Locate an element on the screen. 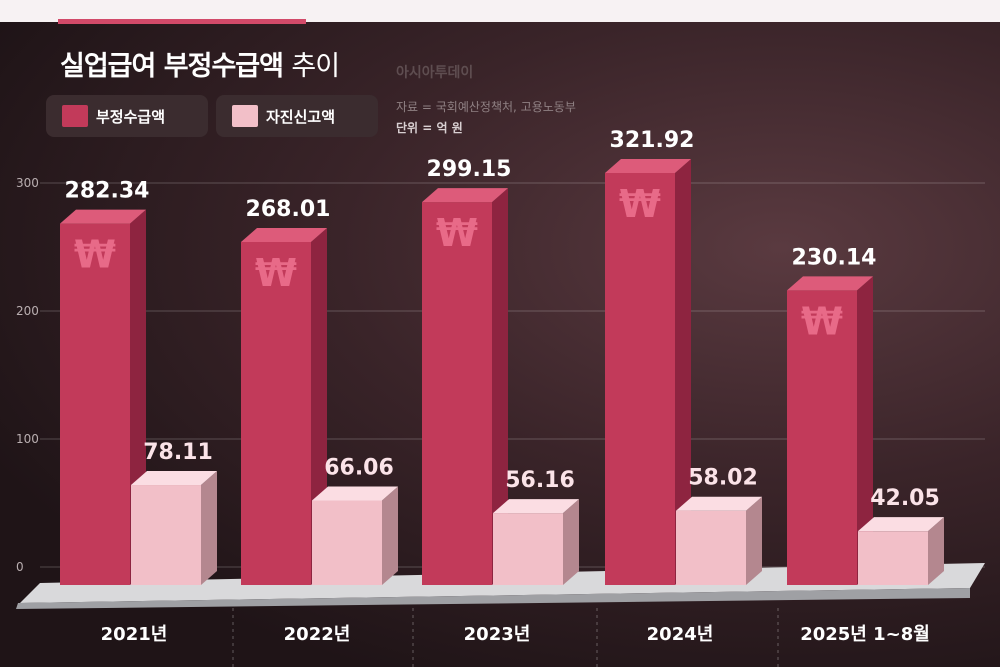 The width and height of the screenshot is (1000, 667). data-label-fraud-2: 299.15 is located at coordinates (469, 169).